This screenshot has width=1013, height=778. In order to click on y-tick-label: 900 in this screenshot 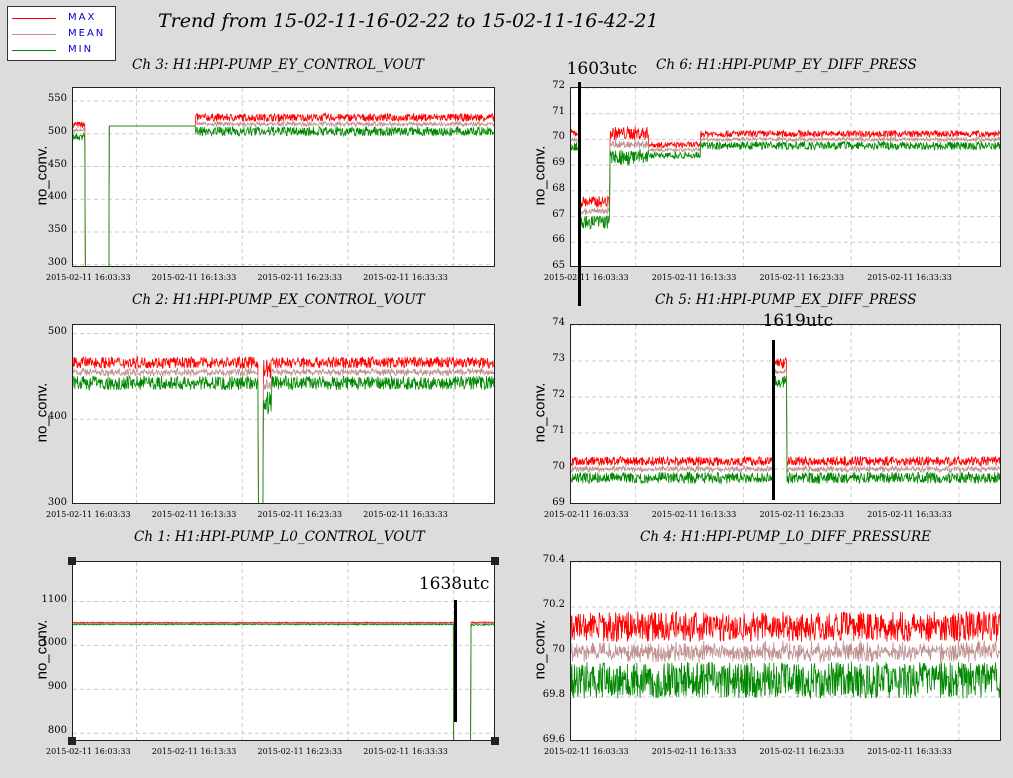, I will do `click(57, 687)`.